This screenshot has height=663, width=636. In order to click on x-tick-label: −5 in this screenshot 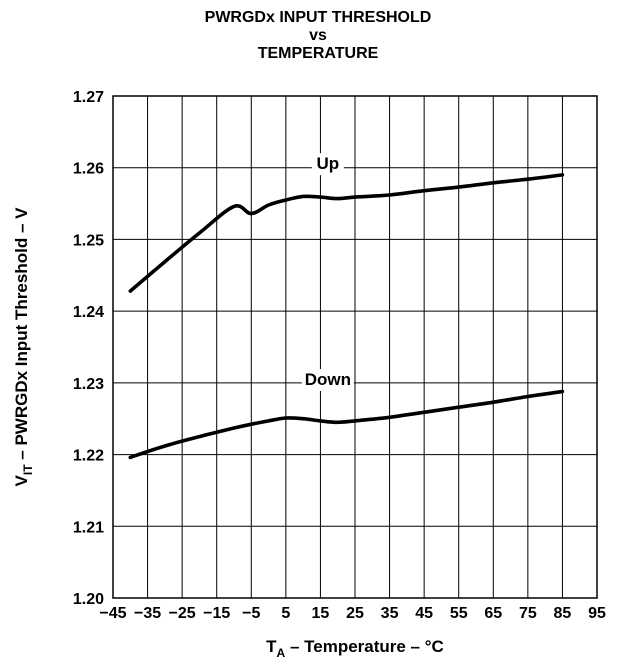, I will do `click(251, 613)`.